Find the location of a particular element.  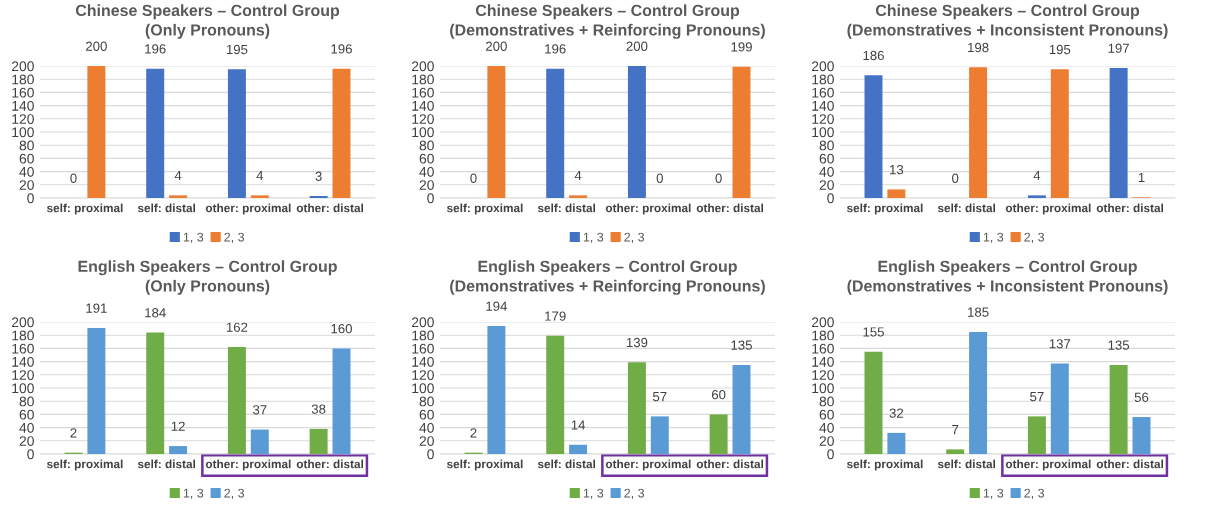

chart-title: English Speakers – Control Group (Demonstratives + Reinforcing Pronouns) is located at coordinates (607, 277).